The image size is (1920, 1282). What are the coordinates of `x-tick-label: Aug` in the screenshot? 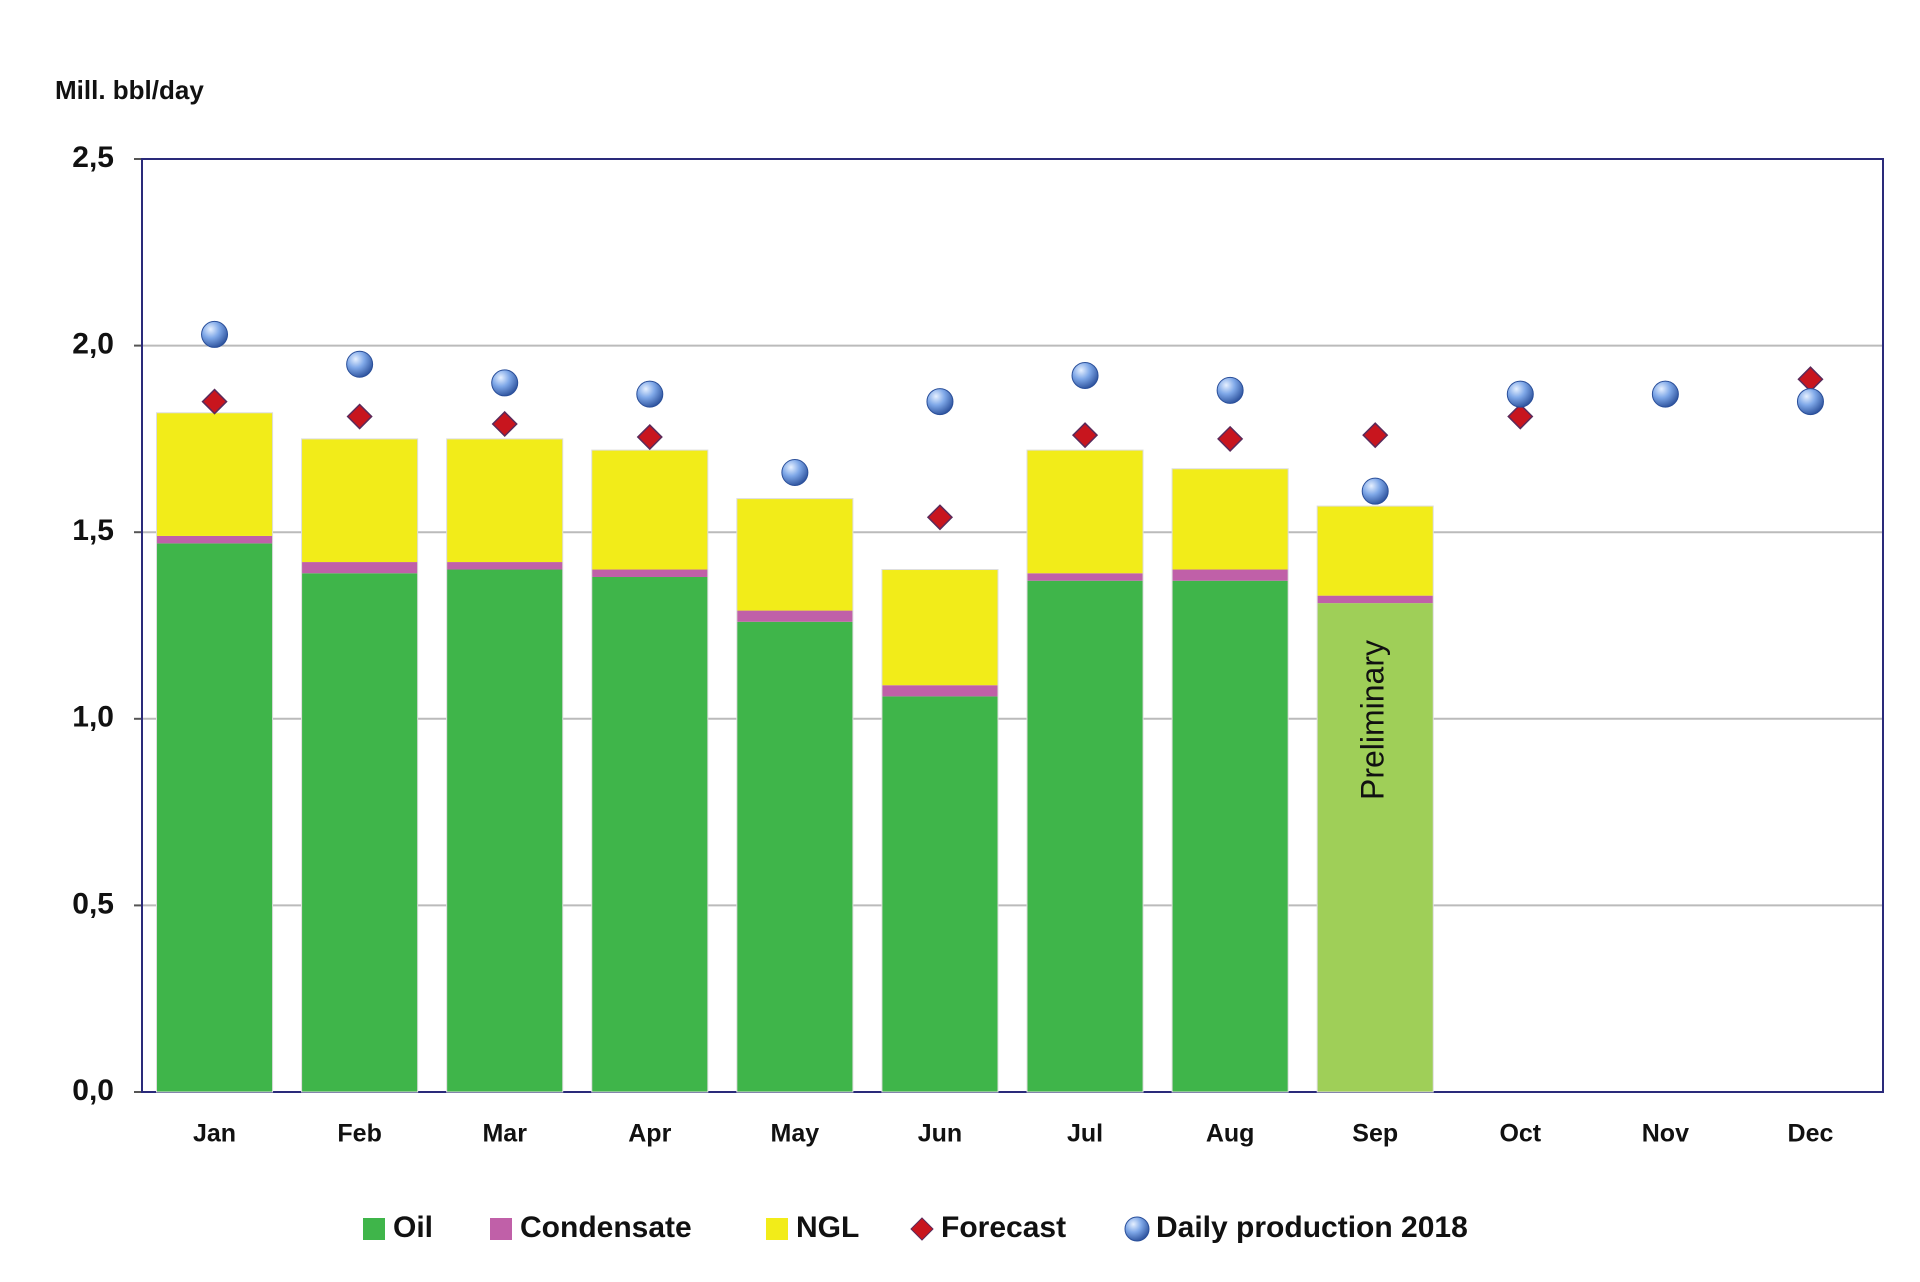 It's located at (1230, 1134).